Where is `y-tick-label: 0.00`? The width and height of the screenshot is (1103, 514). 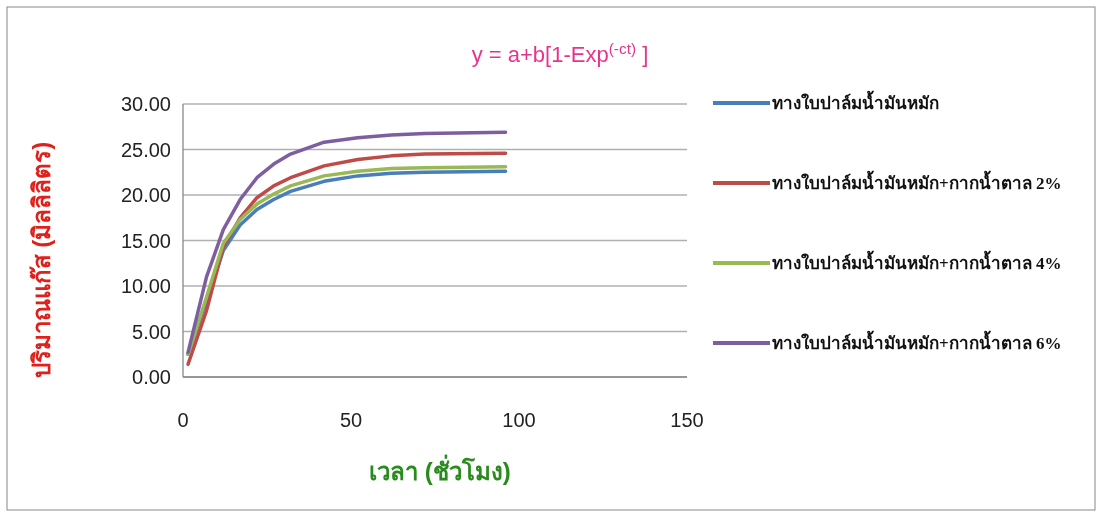 y-tick-label: 0.00 is located at coordinates (151, 377).